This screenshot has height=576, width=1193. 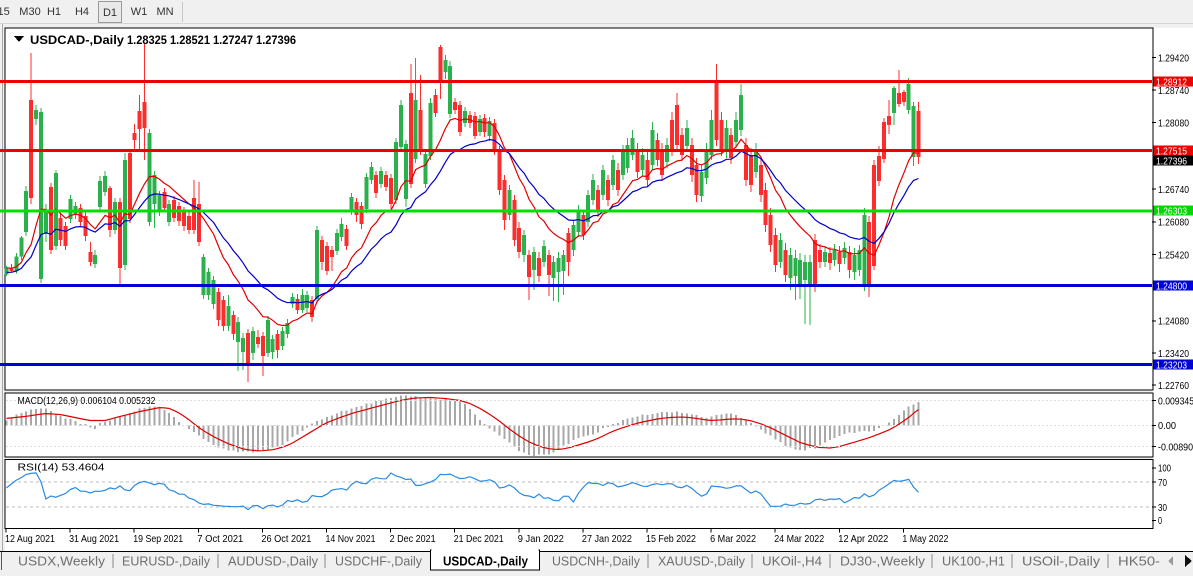 I want to click on svg-text: 100, so click(x=1164, y=469).